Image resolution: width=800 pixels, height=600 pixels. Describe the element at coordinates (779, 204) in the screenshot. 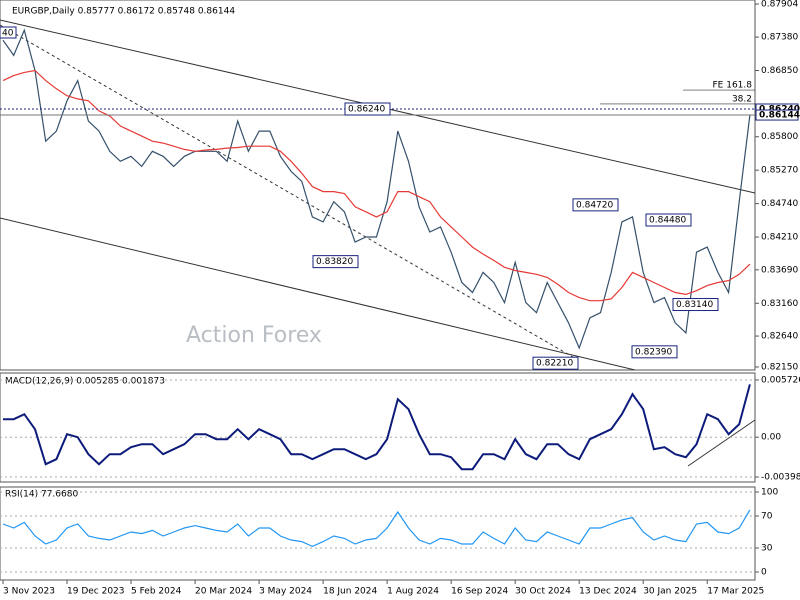

I see `y-tick-label: 0.84740` at that location.